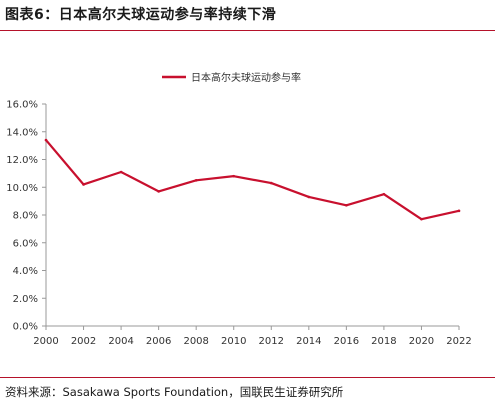 This screenshot has height=405, width=495. I want to click on y-tick-label: 14.0%, so click(22, 132).